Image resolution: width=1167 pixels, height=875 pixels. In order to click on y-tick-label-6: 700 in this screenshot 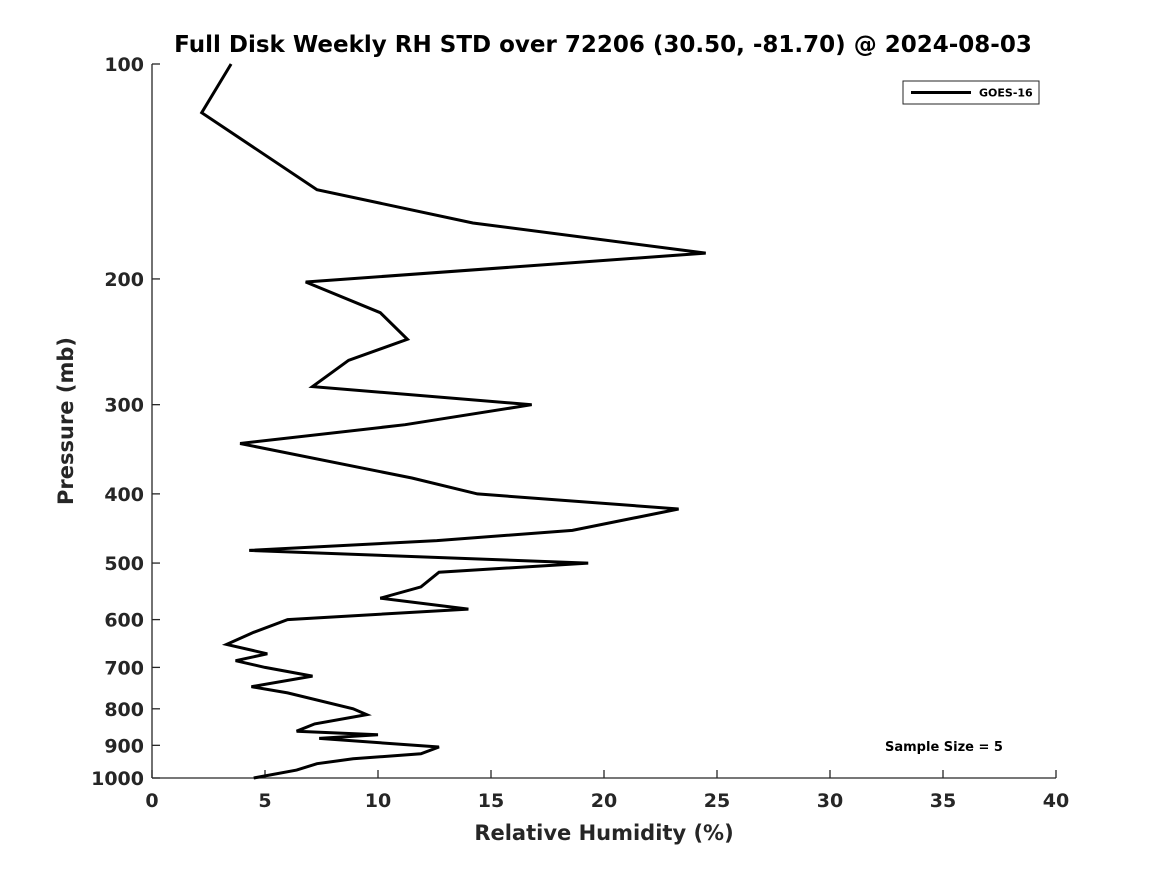, I will do `click(124, 668)`.